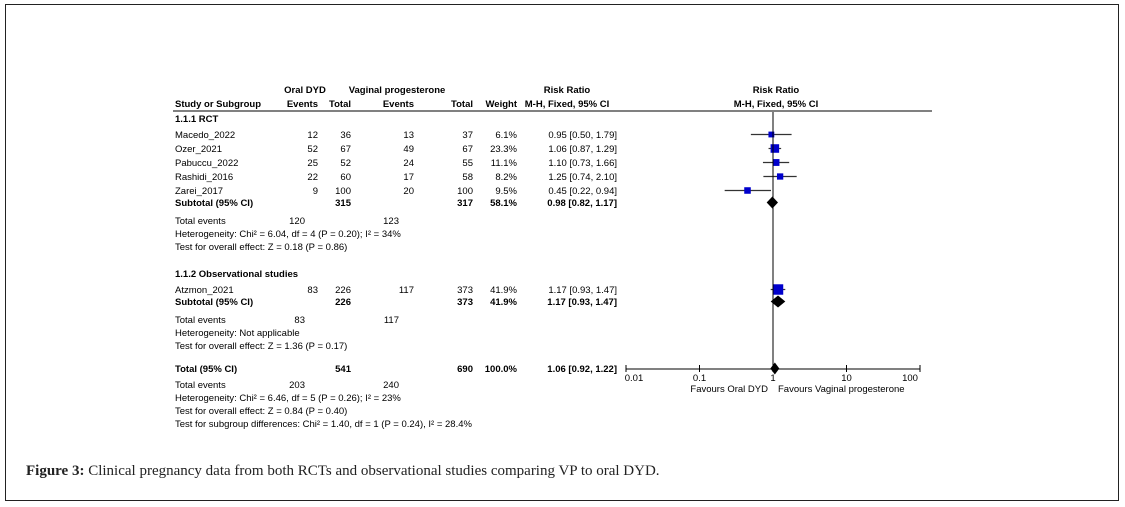 The height and width of the screenshot is (507, 1125). What do you see at coordinates (567, 90) in the screenshot?
I see `header-rr-title: Risk Ratio` at bounding box center [567, 90].